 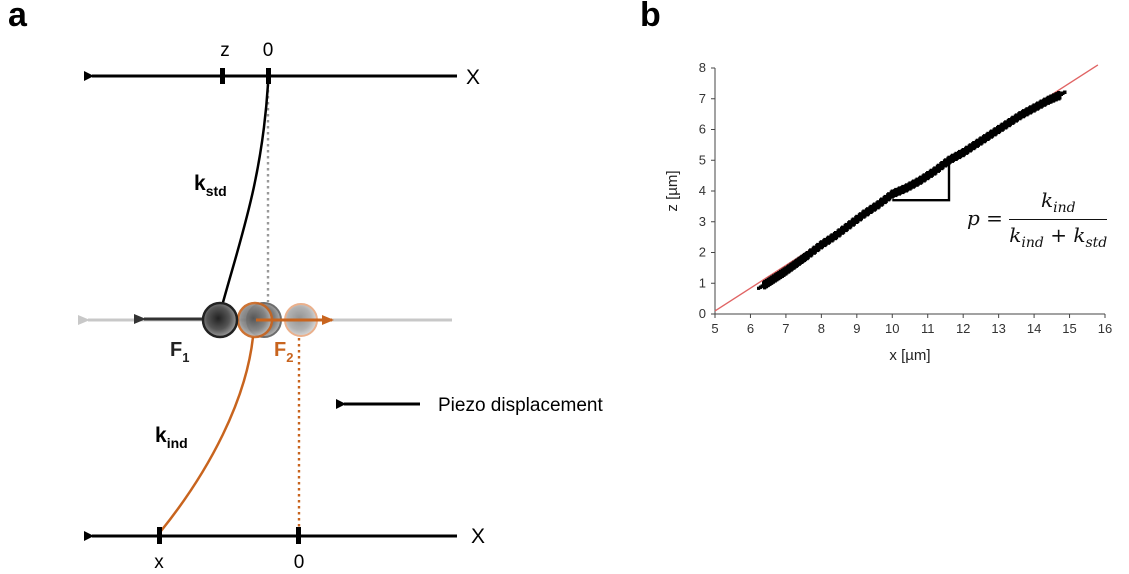 I want to click on top-axis-label: X, so click(x=473, y=77).